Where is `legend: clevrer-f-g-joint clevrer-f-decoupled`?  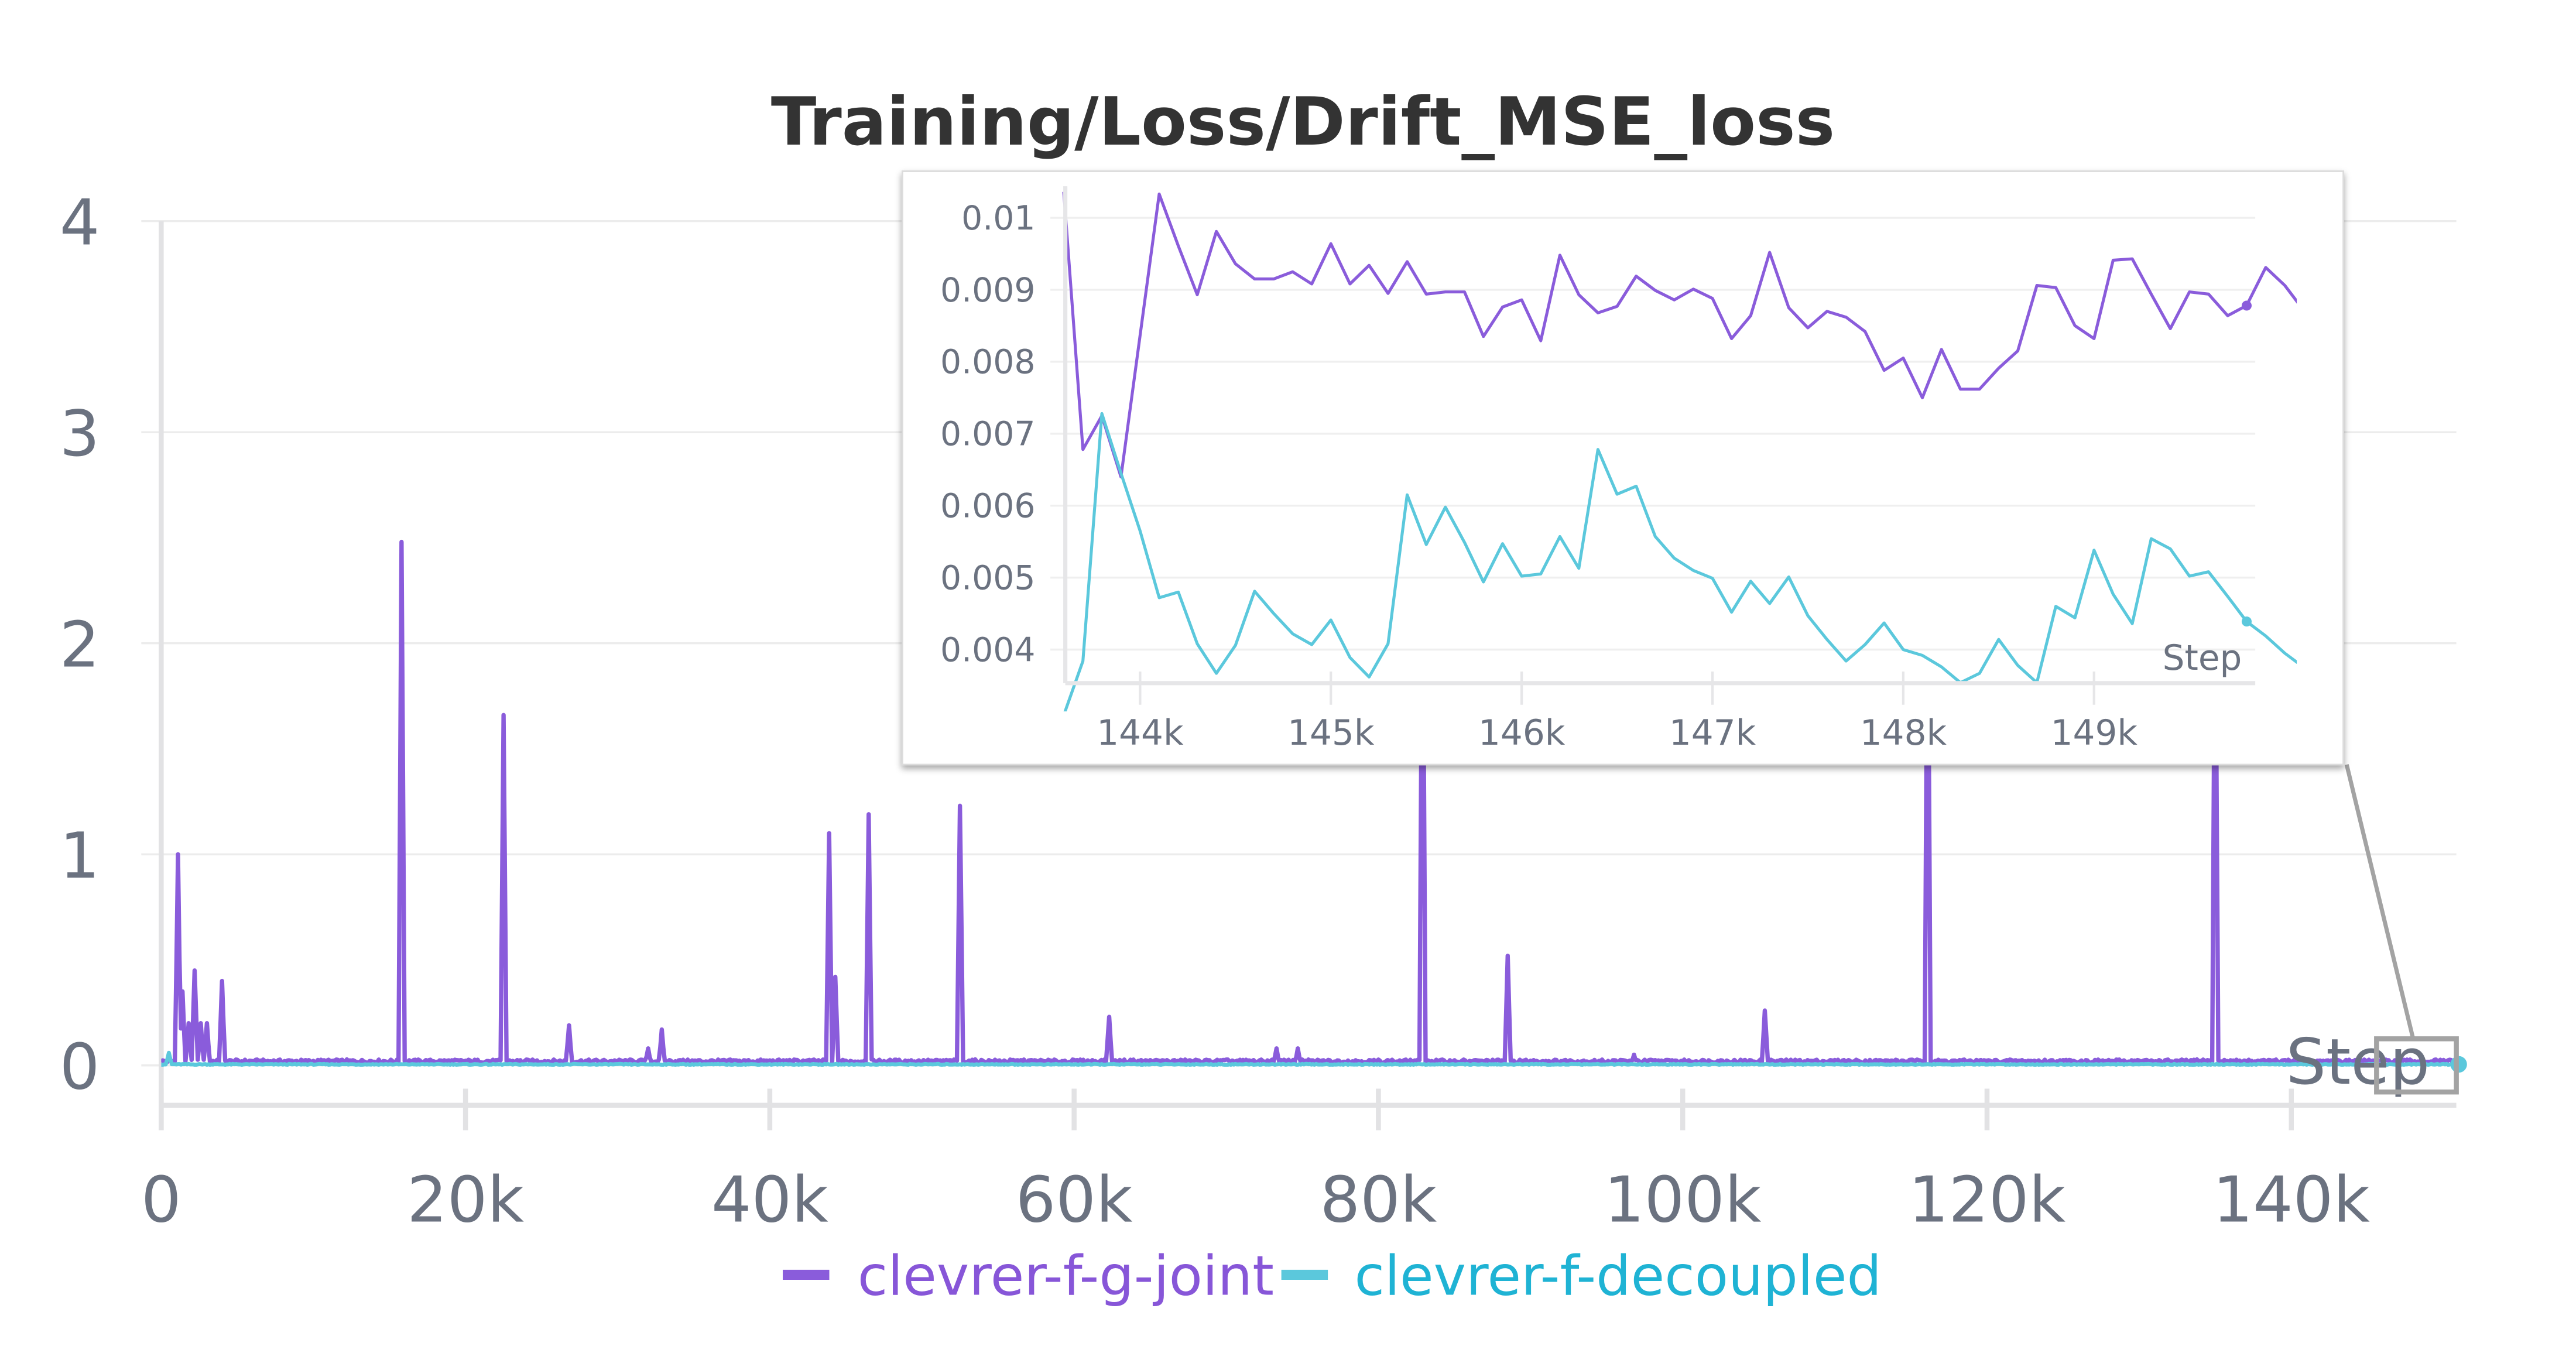
legend: clevrer-f-g-joint clevrer-f-decoupled is located at coordinates (1332, 1277).